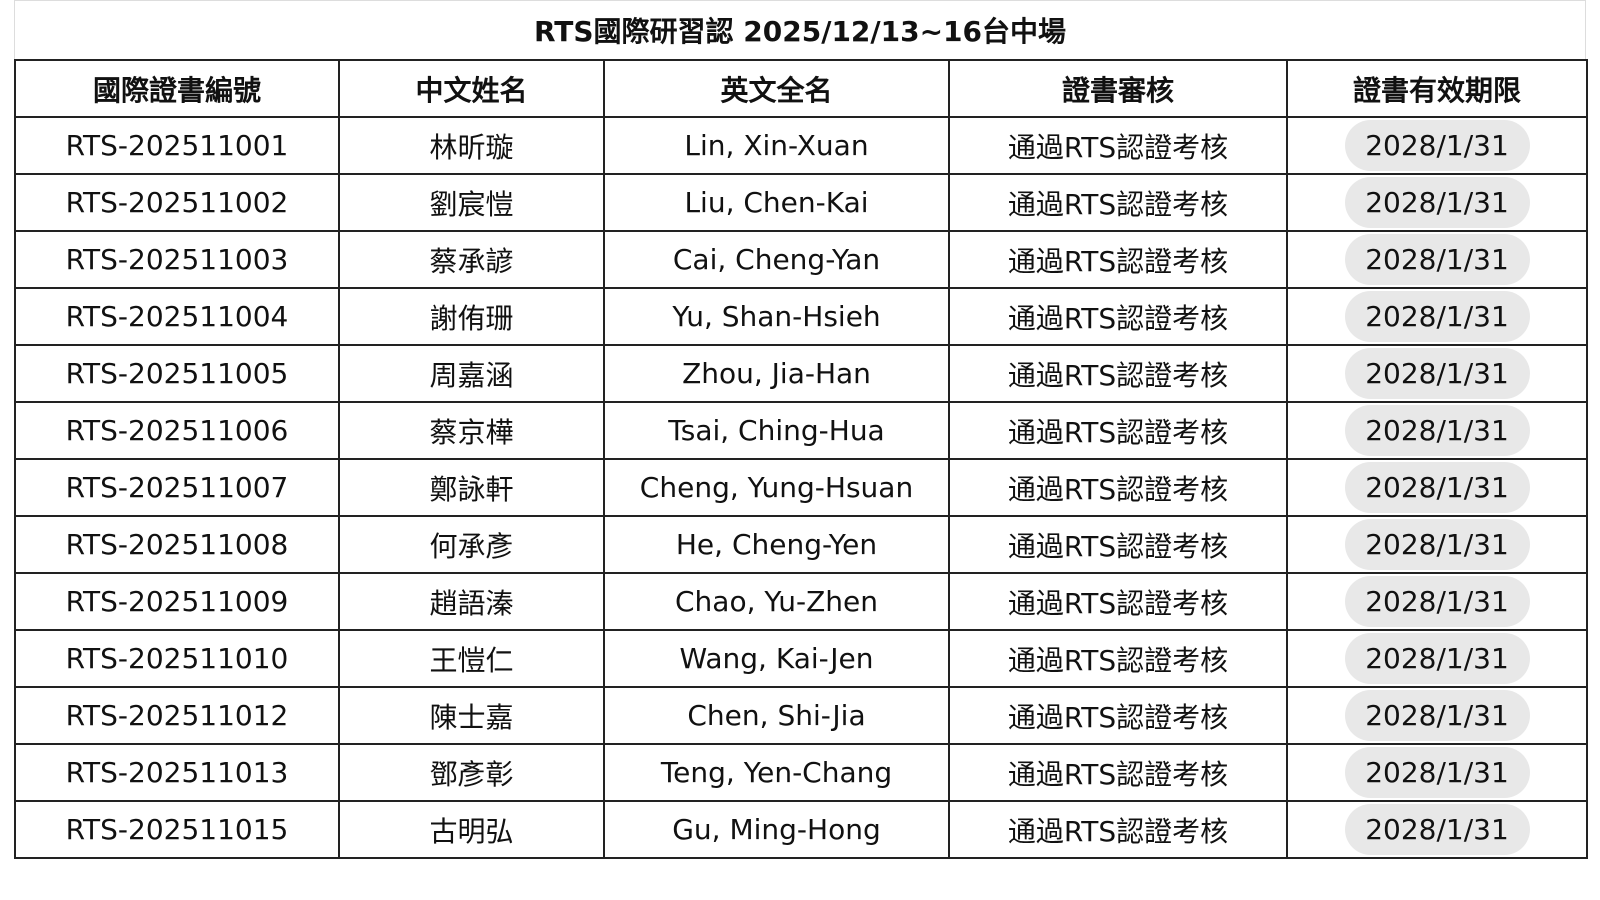  I want to click on cert-id-cell: RTS-202511012, so click(177, 715).